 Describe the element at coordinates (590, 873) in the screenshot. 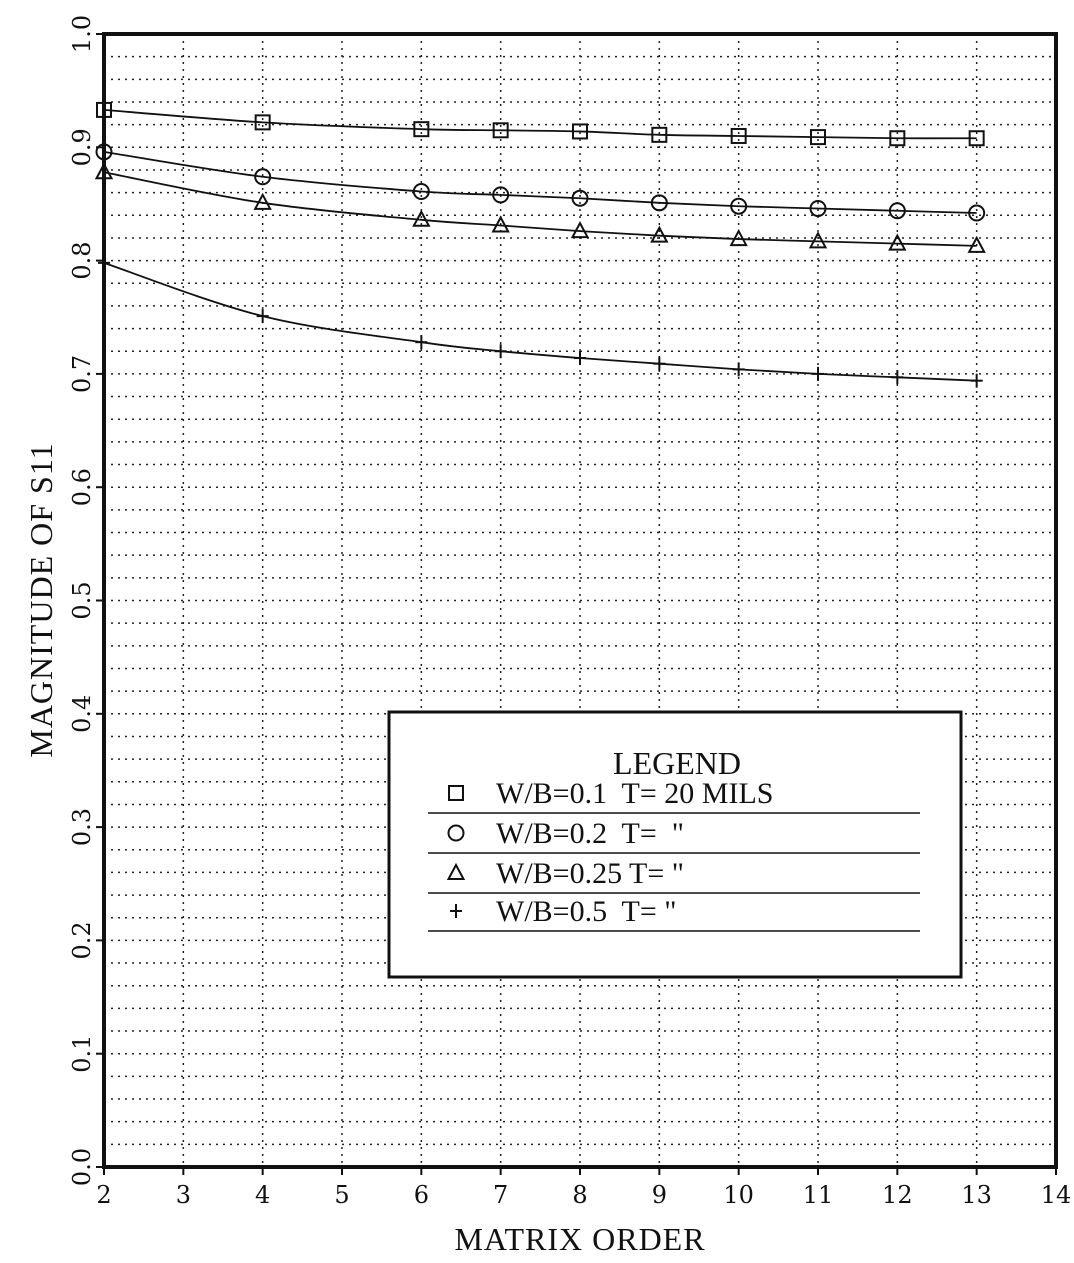

I see `legend-entry: W/B=0.25 T= "` at that location.